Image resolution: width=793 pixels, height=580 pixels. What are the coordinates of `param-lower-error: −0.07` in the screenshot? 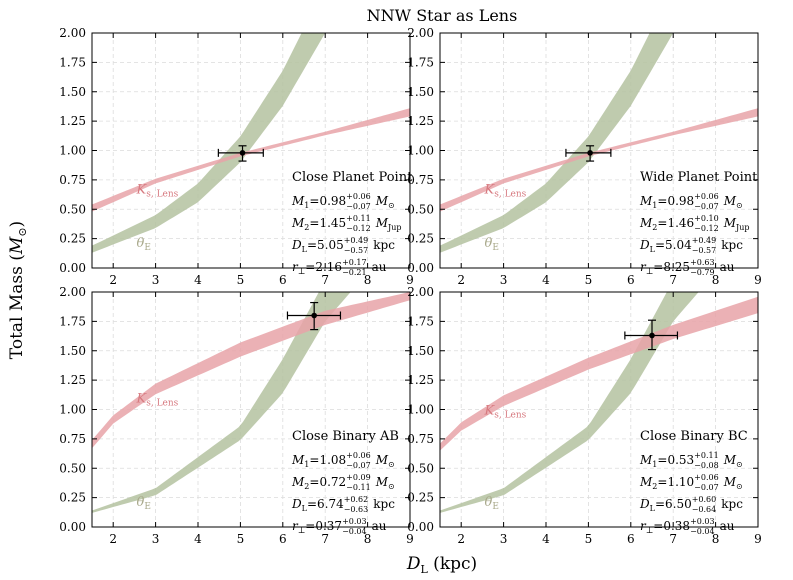 It's located at (706, 487).